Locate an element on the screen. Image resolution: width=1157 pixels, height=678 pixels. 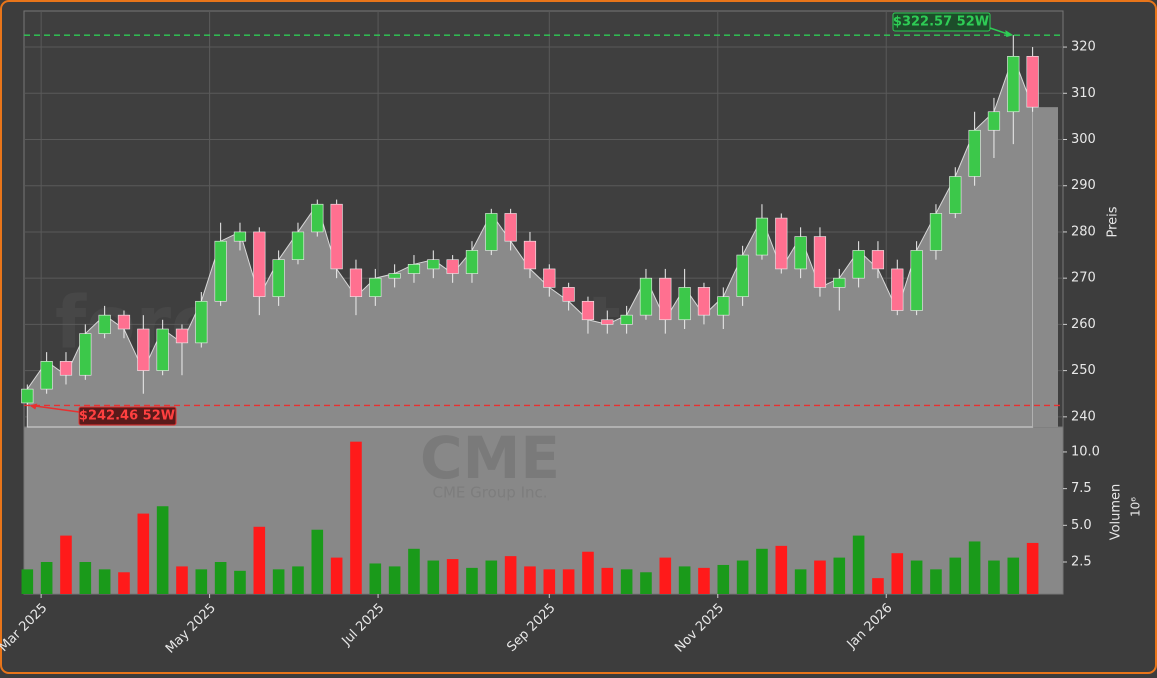
low-arrow is located at coordinates (55, 408).